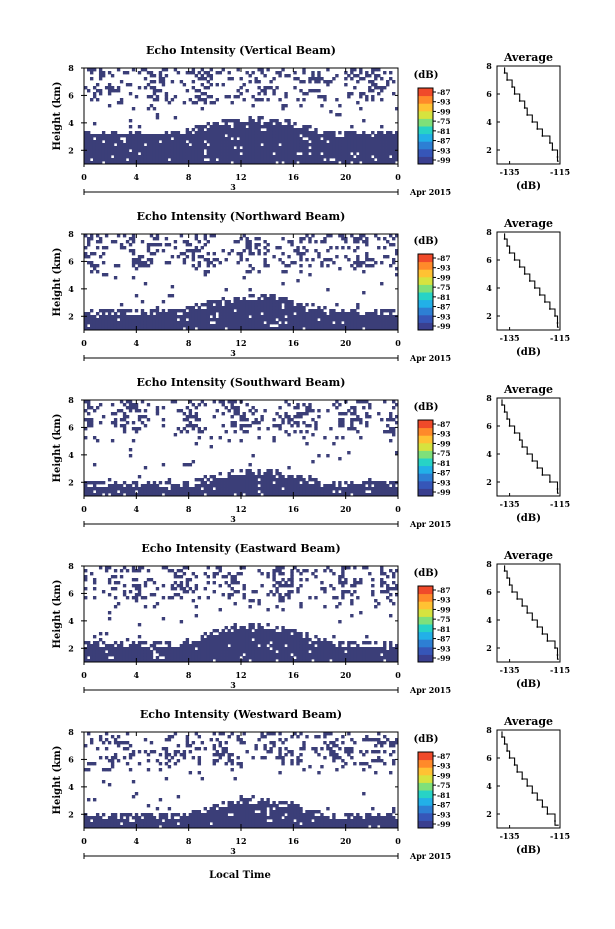 Image resolution: width=615 pixels, height=929 pixels. I want to click on x-tick-label: 4, so click(137, 675).